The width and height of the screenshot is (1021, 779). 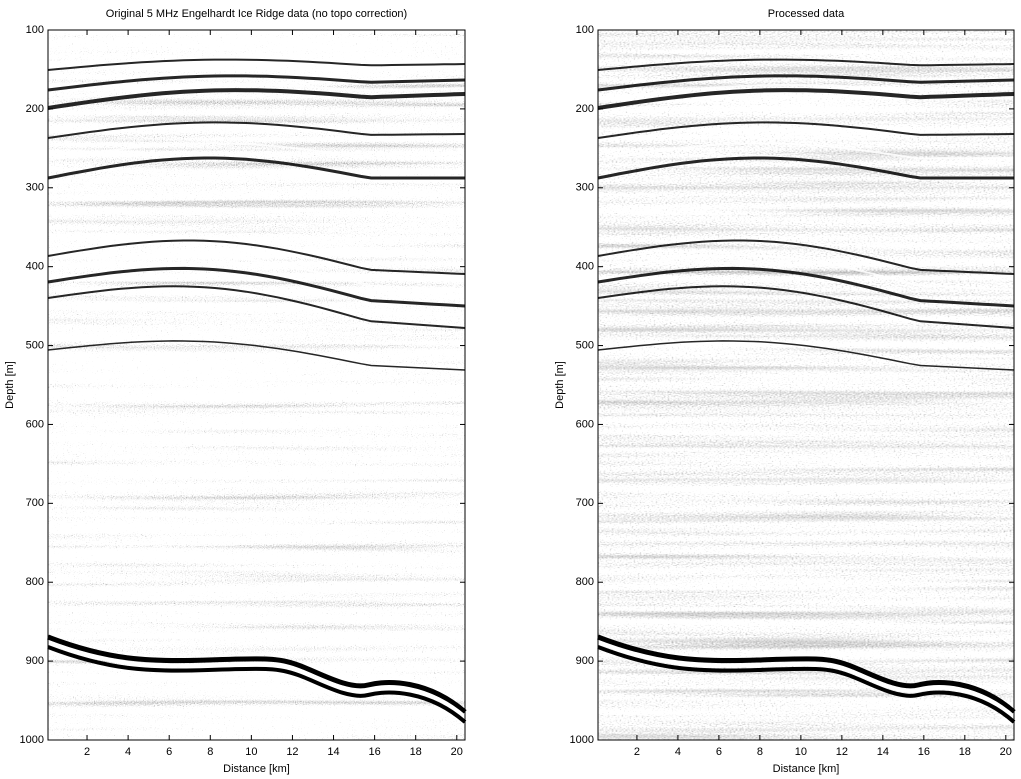 I want to click on chart-title: Processed data, so click(x=806, y=14).